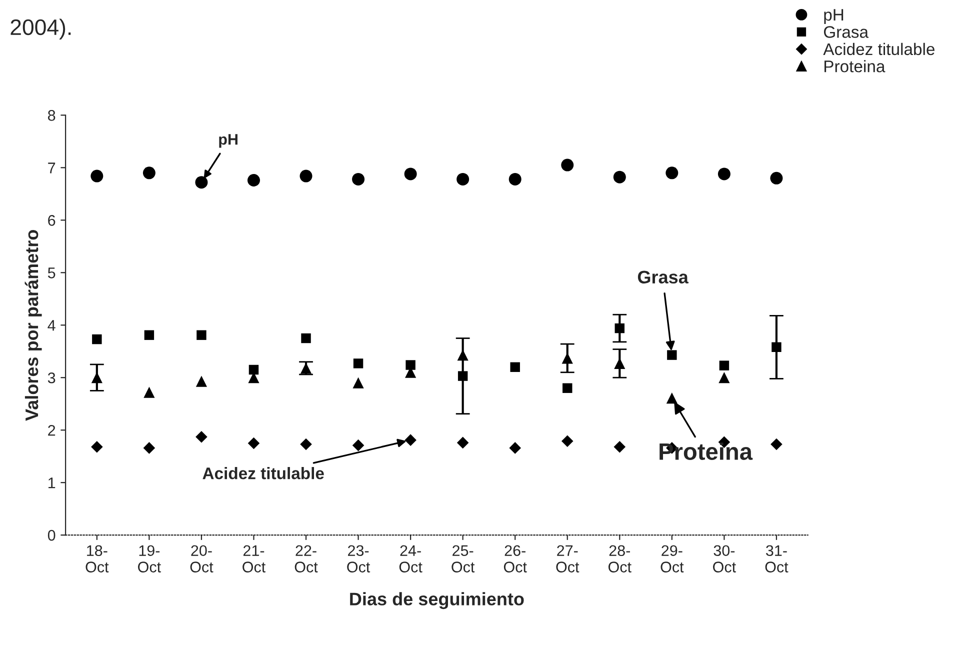 The width and height of the screenshot is (964, 647). Describe the element at coordinates (52, 273) in the screenshot. I see `y-tick-label: 5` at that location.